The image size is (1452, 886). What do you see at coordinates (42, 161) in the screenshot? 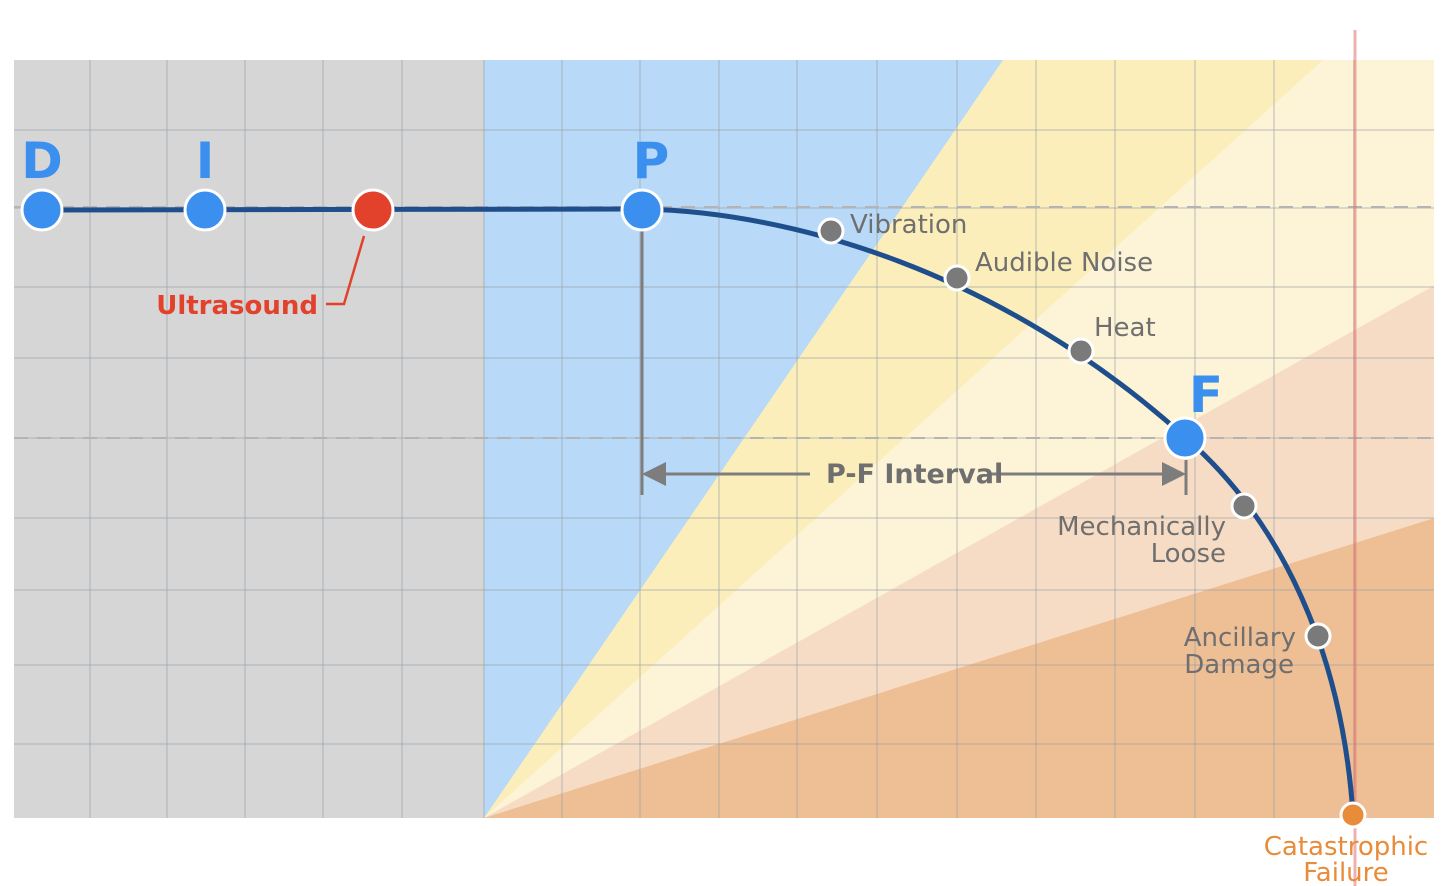
I see `d-label: D` at bounding box center [42, 161].